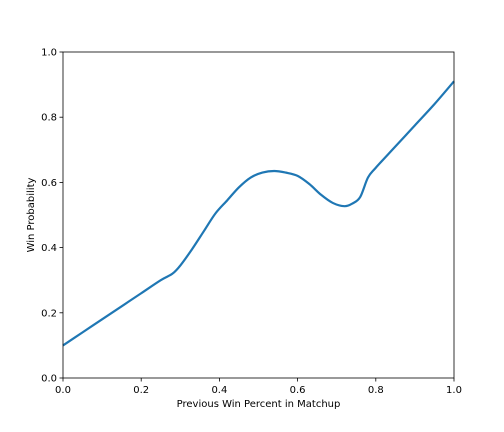 The width and height of the screenshot is (504, 432). What do you see at coordinates (298, 390) in the screenshot?
I see `x-tick-label: 0.6` at bounding box center [298, 390].